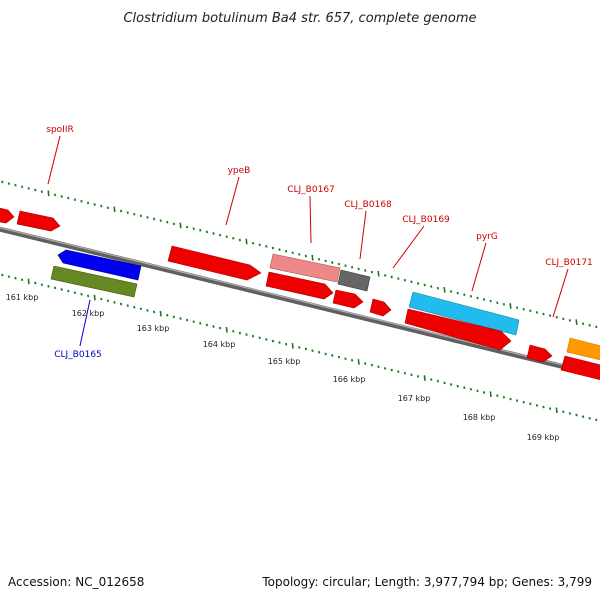 This screenshot has width=600, height=600. What do you see at coordinates (78, 355) in the screenshot?
I see `gene-label-CLJ_B0165: CLJ_B0165` at bounding box center [78, 355].